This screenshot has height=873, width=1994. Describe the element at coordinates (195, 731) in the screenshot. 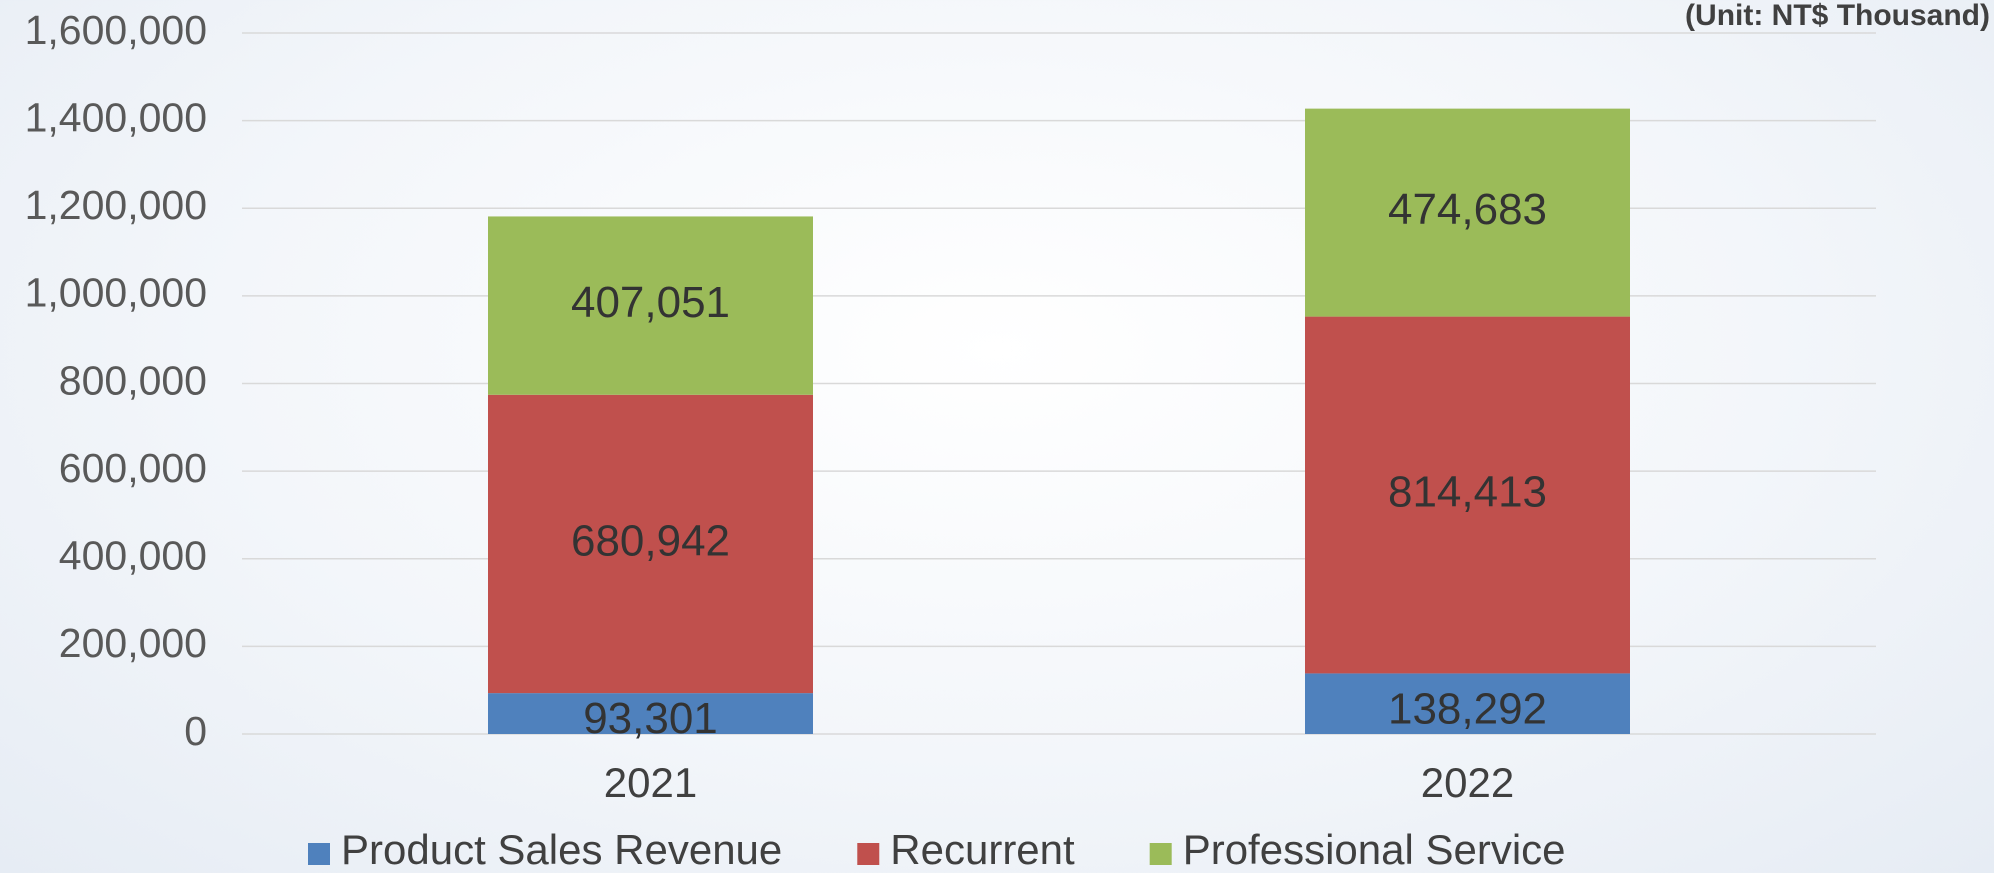

I see `y-tick-label: 0` at that location.